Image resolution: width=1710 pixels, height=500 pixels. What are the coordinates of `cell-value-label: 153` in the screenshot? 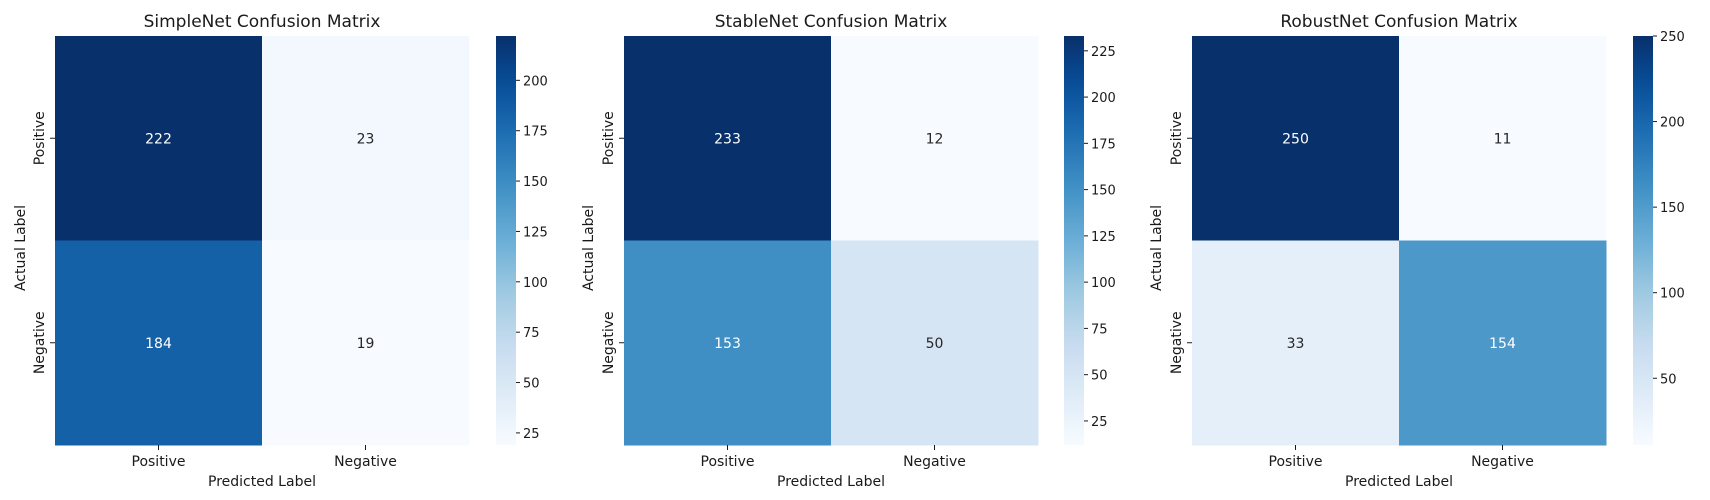 It's located at (727, 344).